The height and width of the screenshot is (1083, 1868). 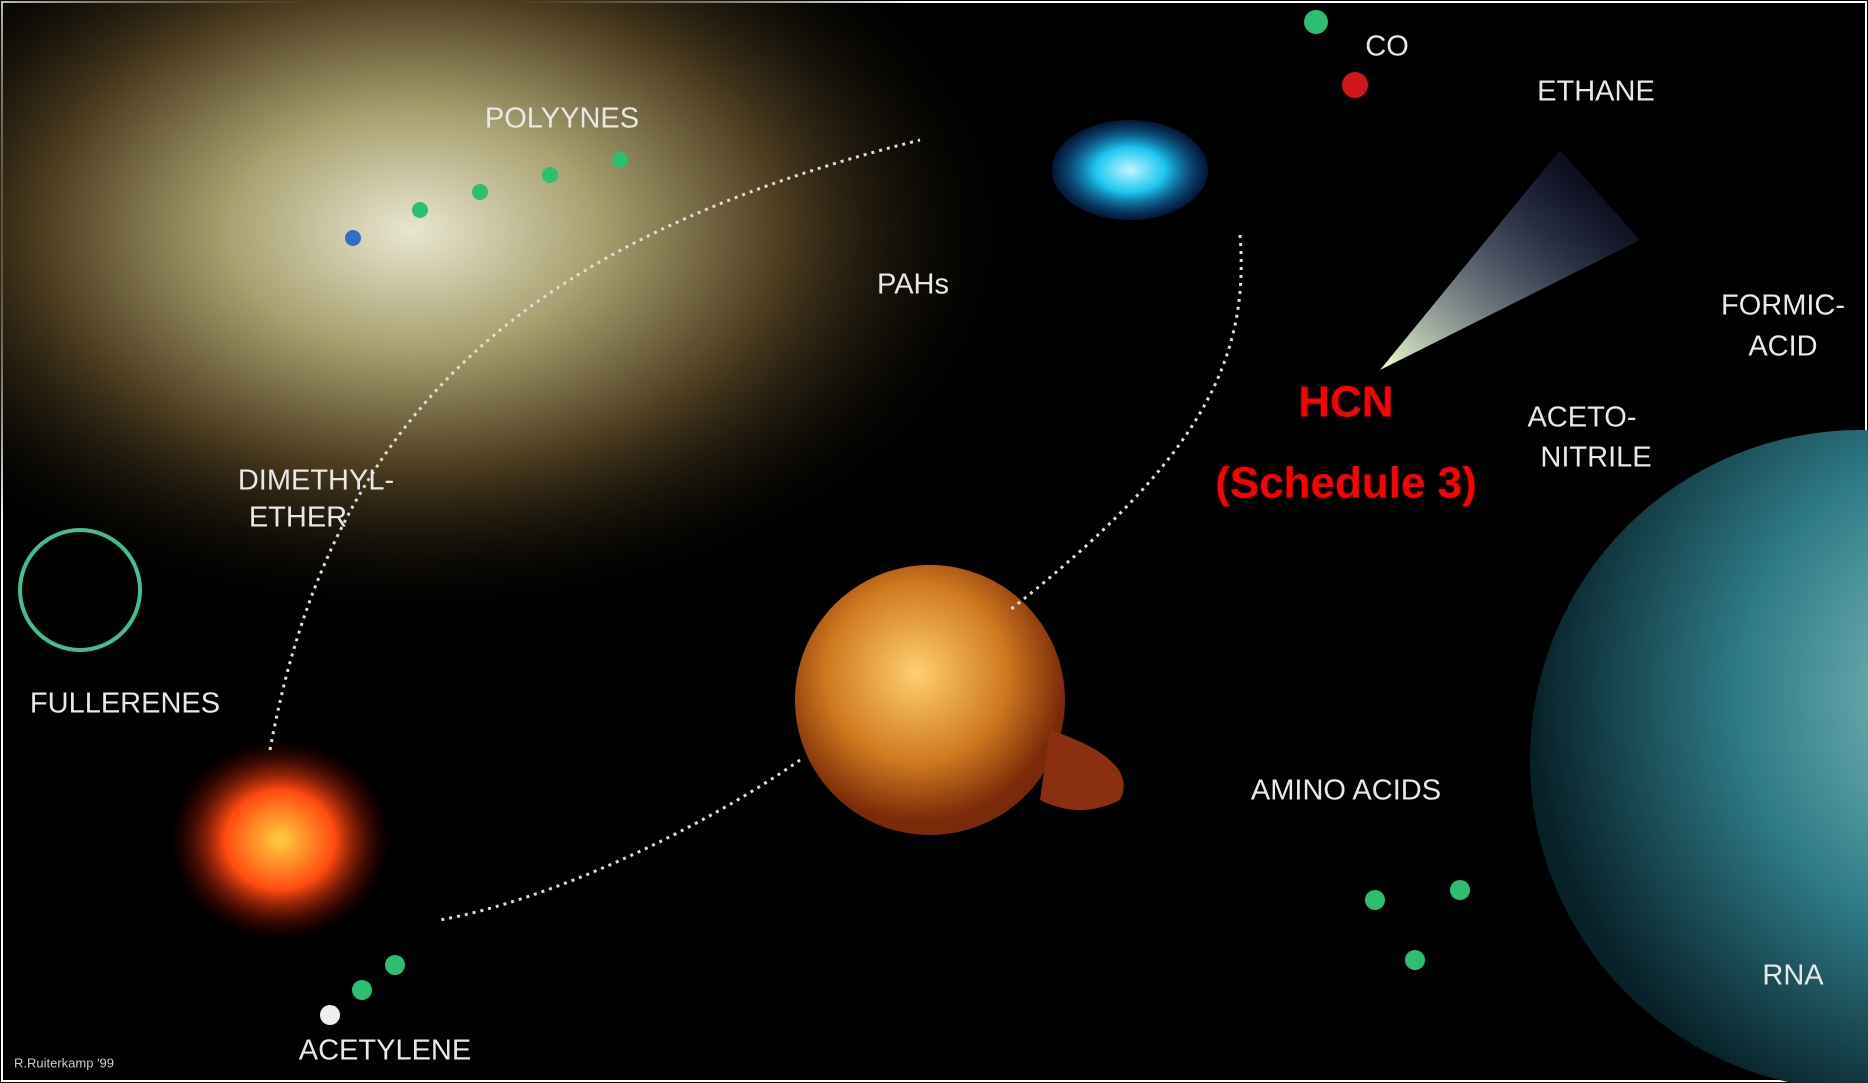 What do you see at coordinates (1581, 418) in the screenshot?
I see `label: ACETO-` at bounding box center [1581, 418].